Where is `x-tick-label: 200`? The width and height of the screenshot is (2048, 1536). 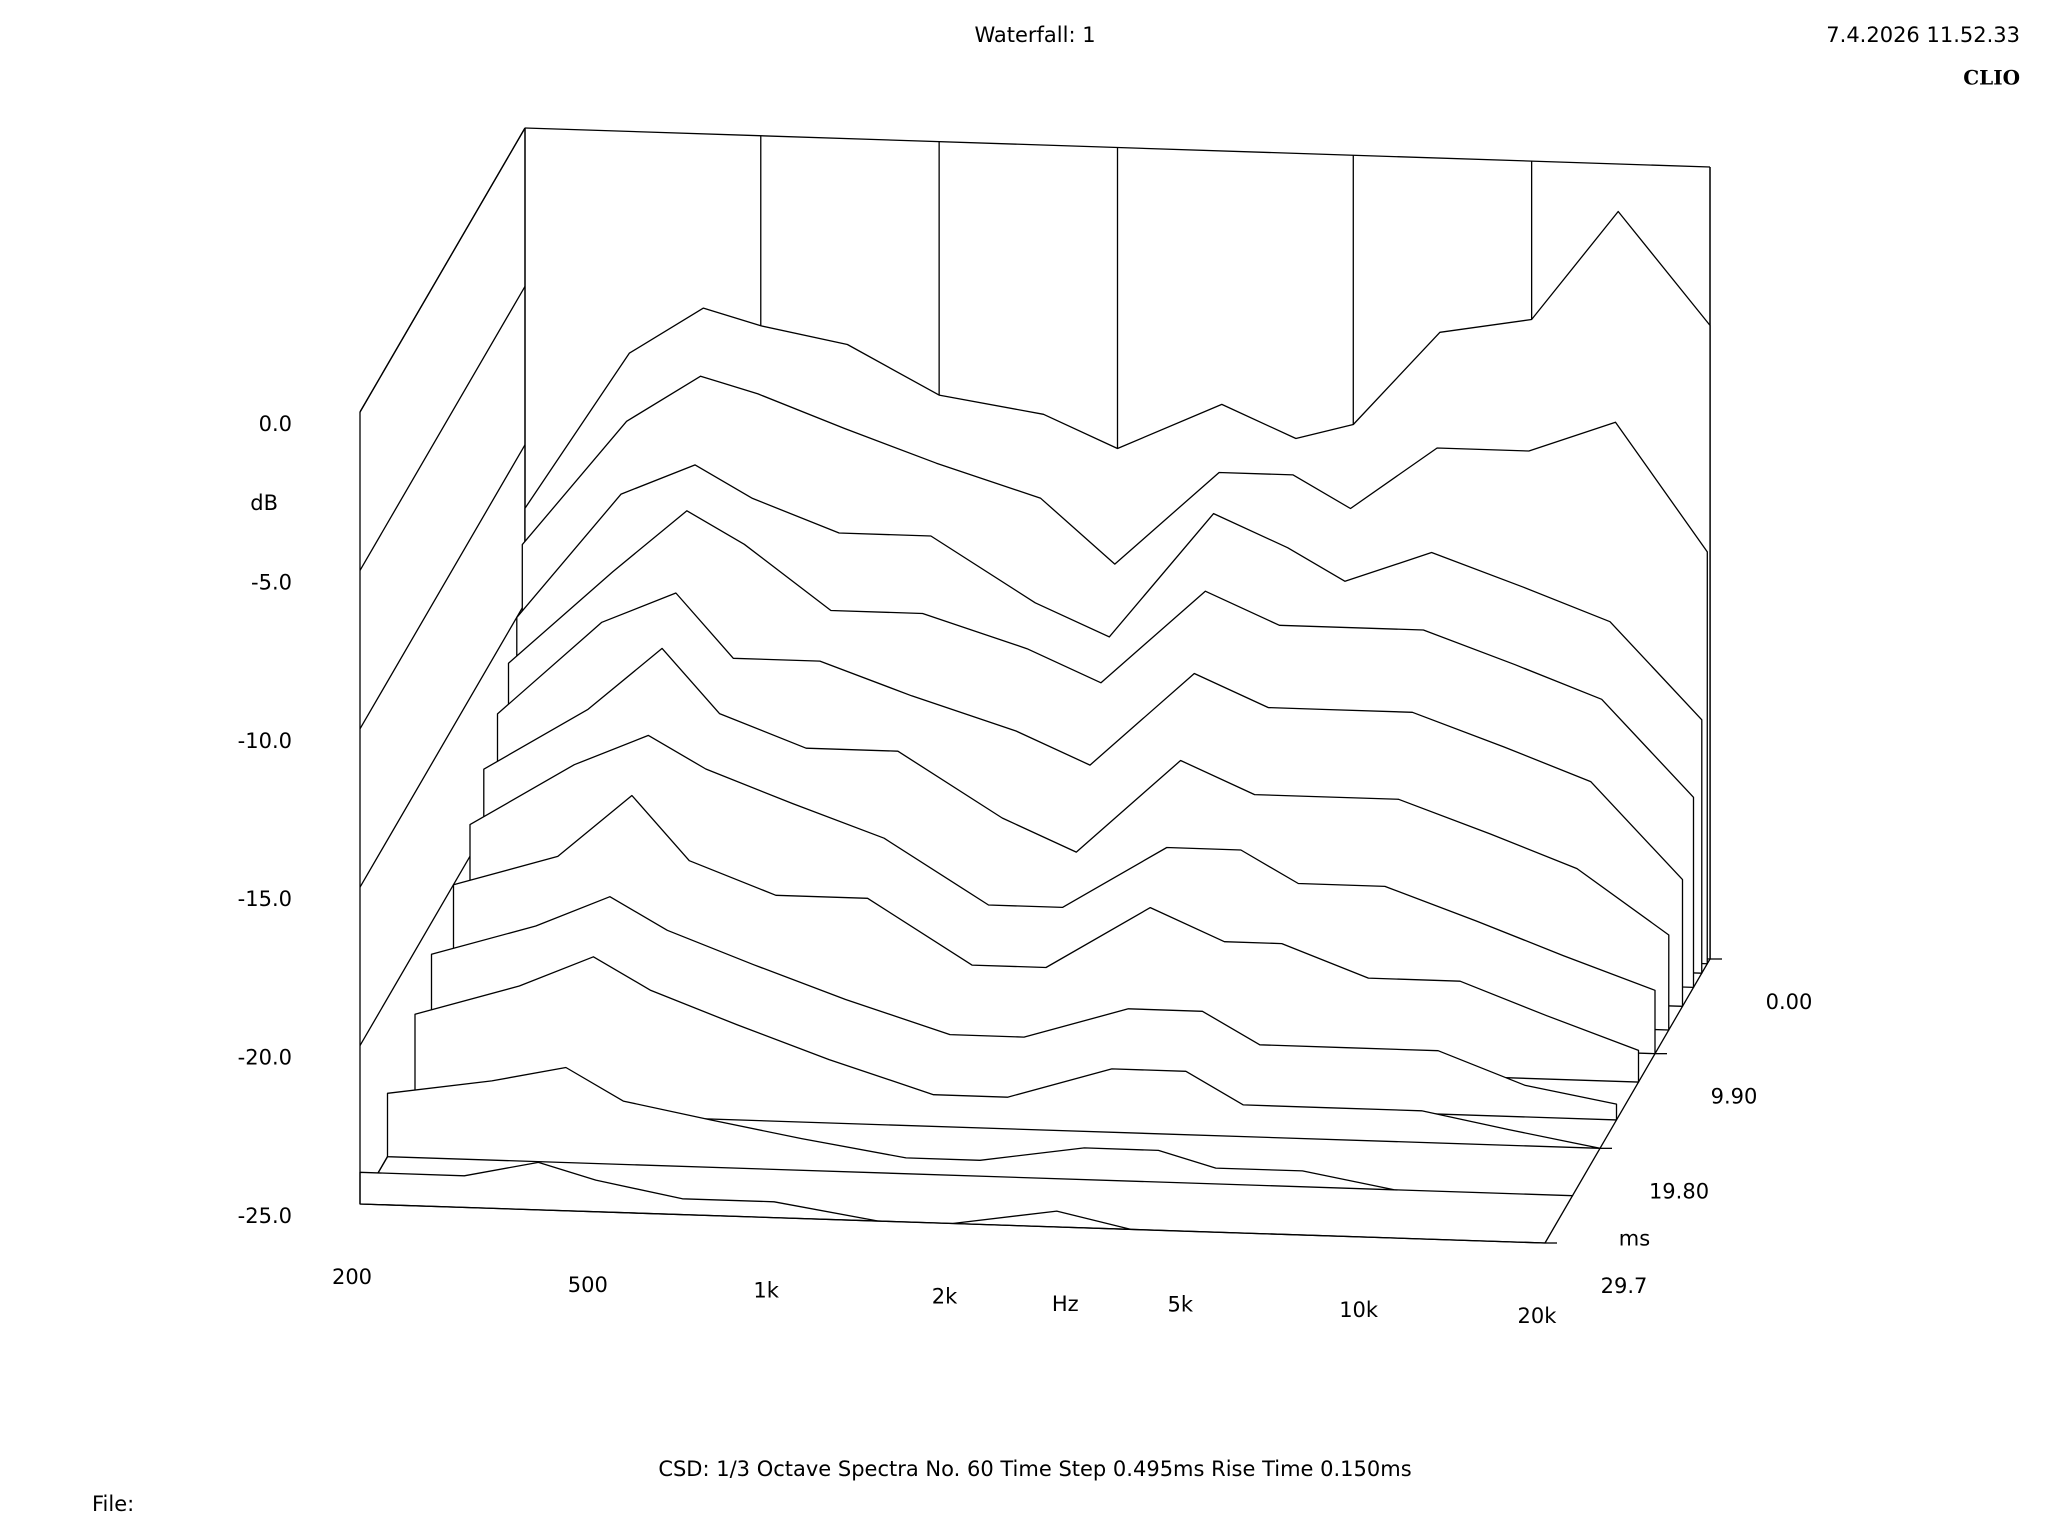 x-tick-label: 200 is located at coordinates (352, 1277).